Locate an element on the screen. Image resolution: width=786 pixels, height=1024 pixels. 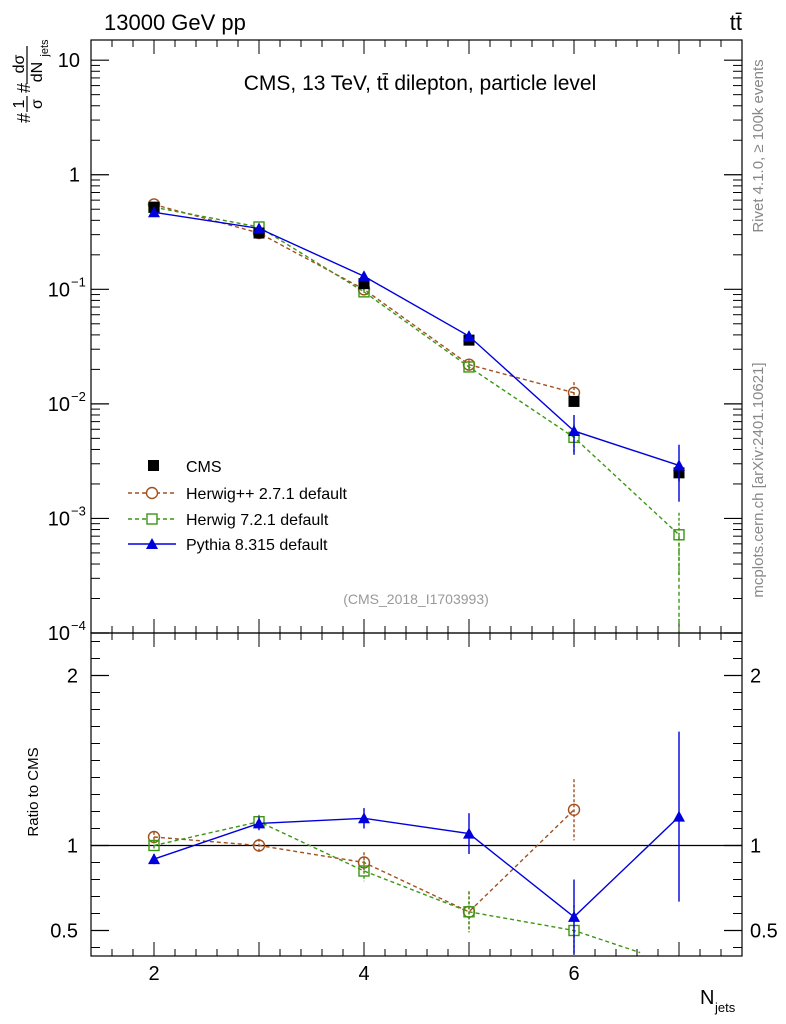
y-tick-exponent: −2 is located at coordinates (78, 396).